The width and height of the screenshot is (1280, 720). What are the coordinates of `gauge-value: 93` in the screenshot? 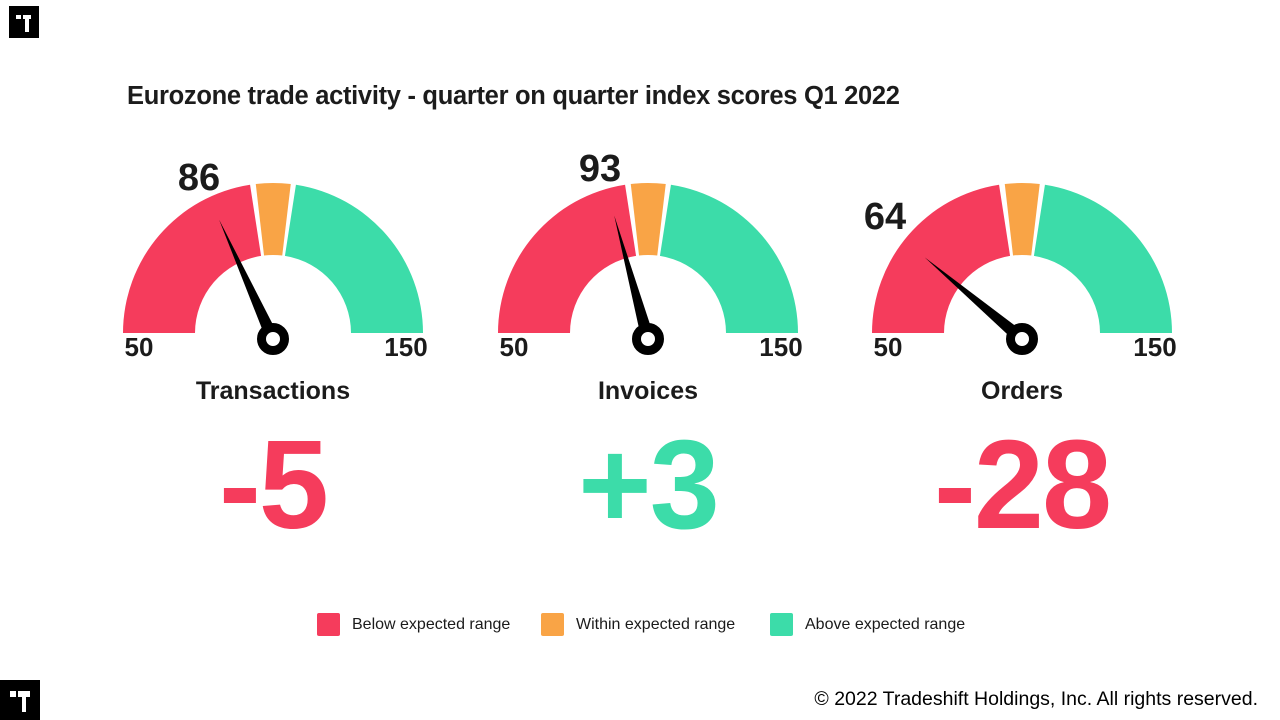 It's located at (600, 169).